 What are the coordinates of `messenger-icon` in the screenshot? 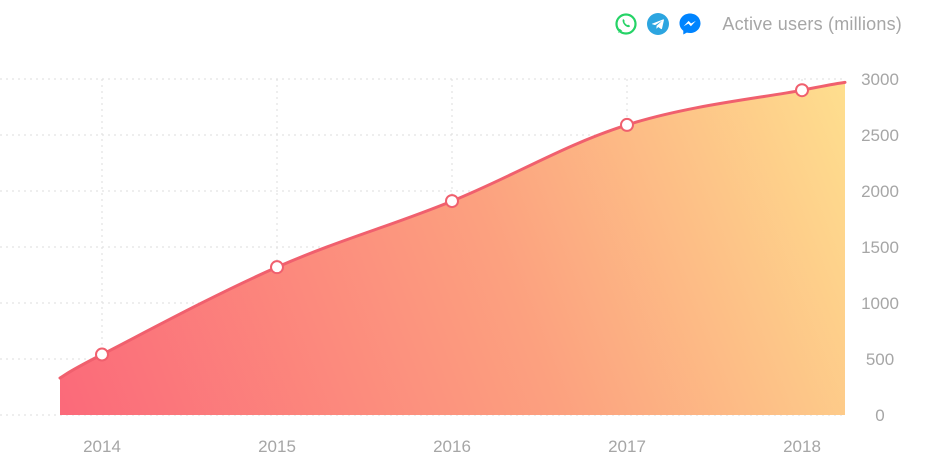 It's located at (690, 24).